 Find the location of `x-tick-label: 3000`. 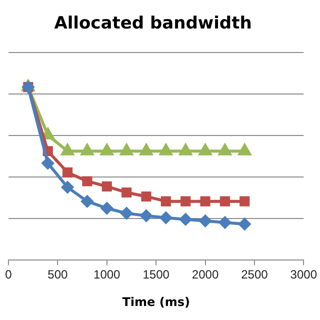

x-tick-label: 3000 is located at coordinates (304, 275).